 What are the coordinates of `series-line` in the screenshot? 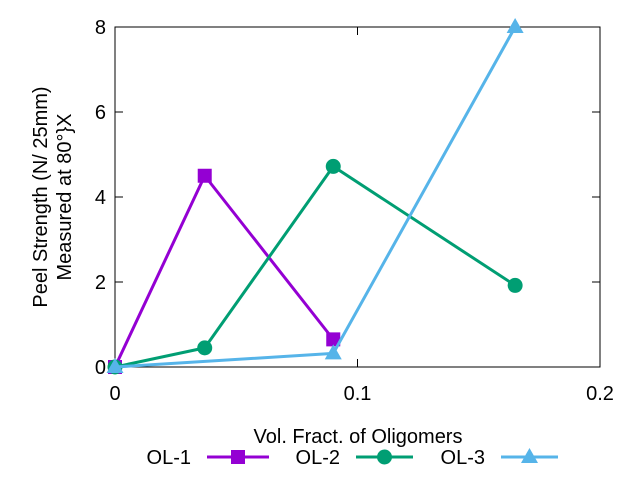 It's located at (224, 271).